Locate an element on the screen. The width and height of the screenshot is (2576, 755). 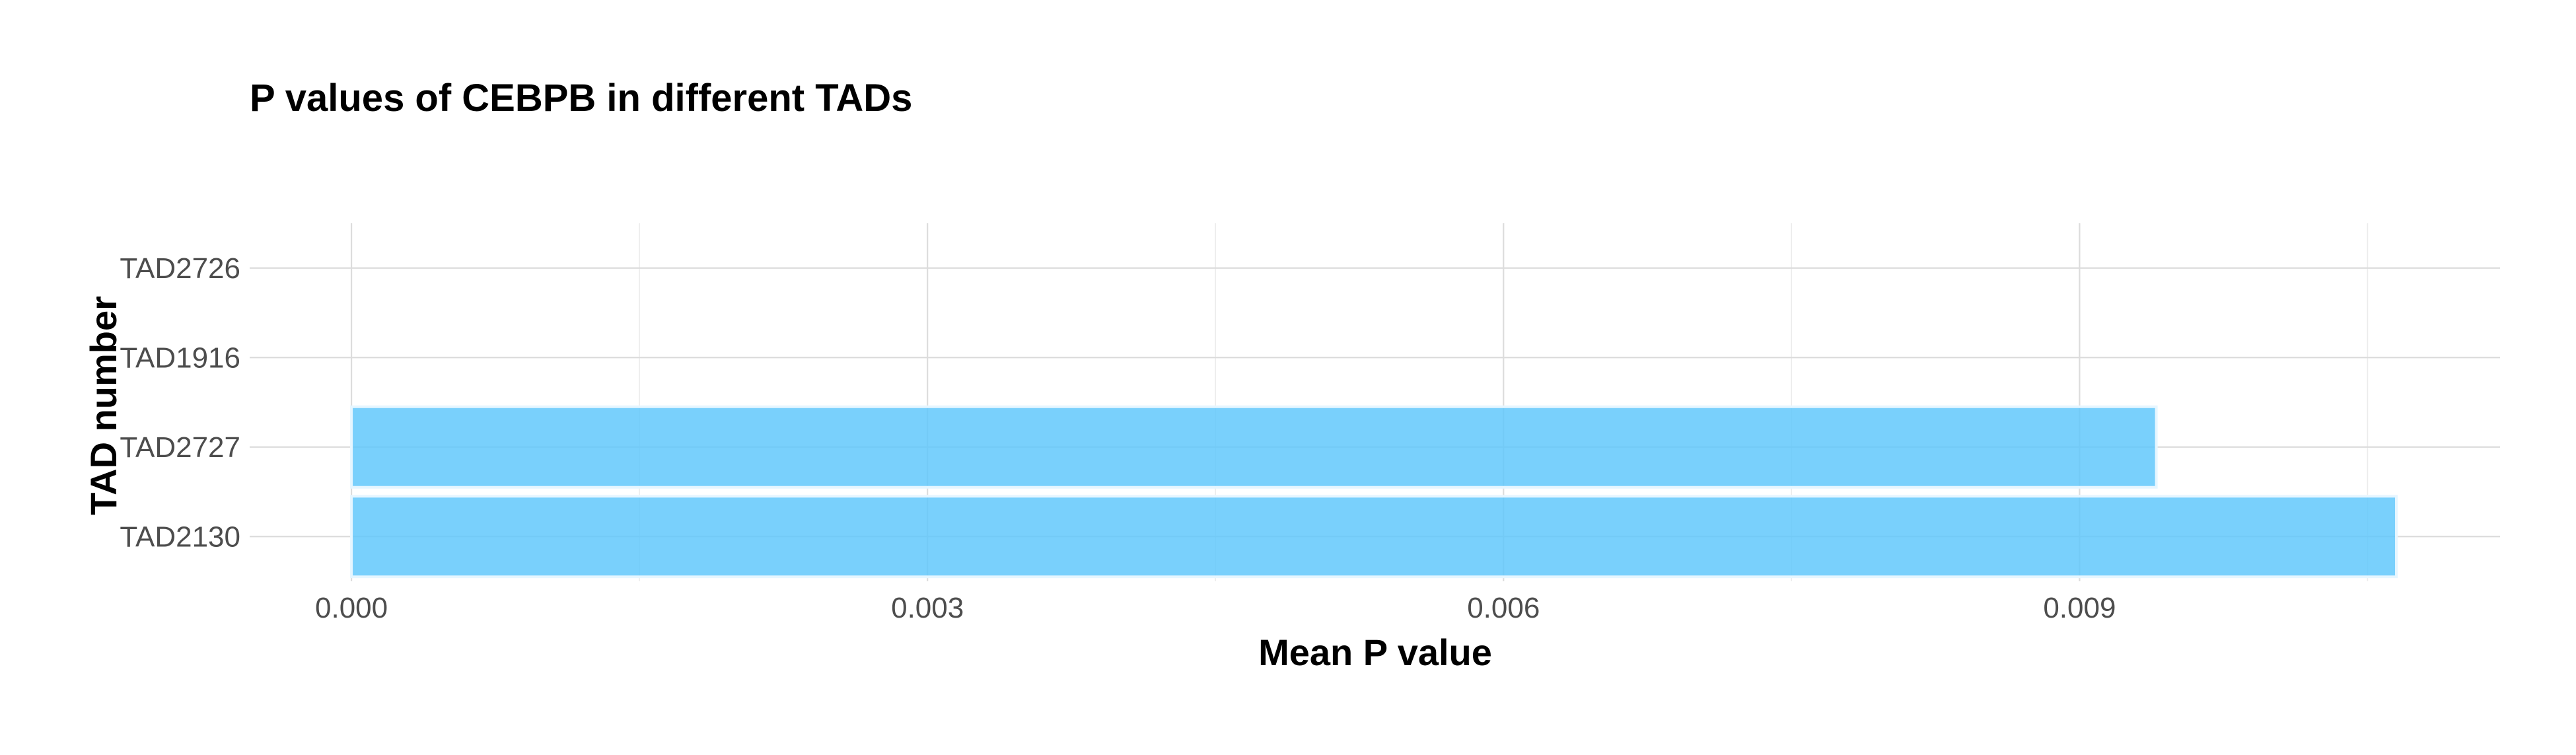
bar-tad2727 is located at coordinates (1254, 447).